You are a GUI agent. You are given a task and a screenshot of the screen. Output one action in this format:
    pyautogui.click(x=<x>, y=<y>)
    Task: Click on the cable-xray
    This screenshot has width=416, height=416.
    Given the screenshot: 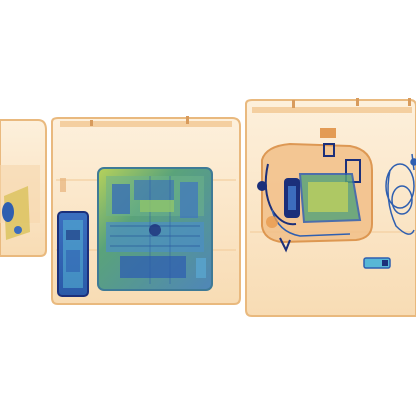 What is the action you would take?
    pyautogui.click(x=400, y=194)
    